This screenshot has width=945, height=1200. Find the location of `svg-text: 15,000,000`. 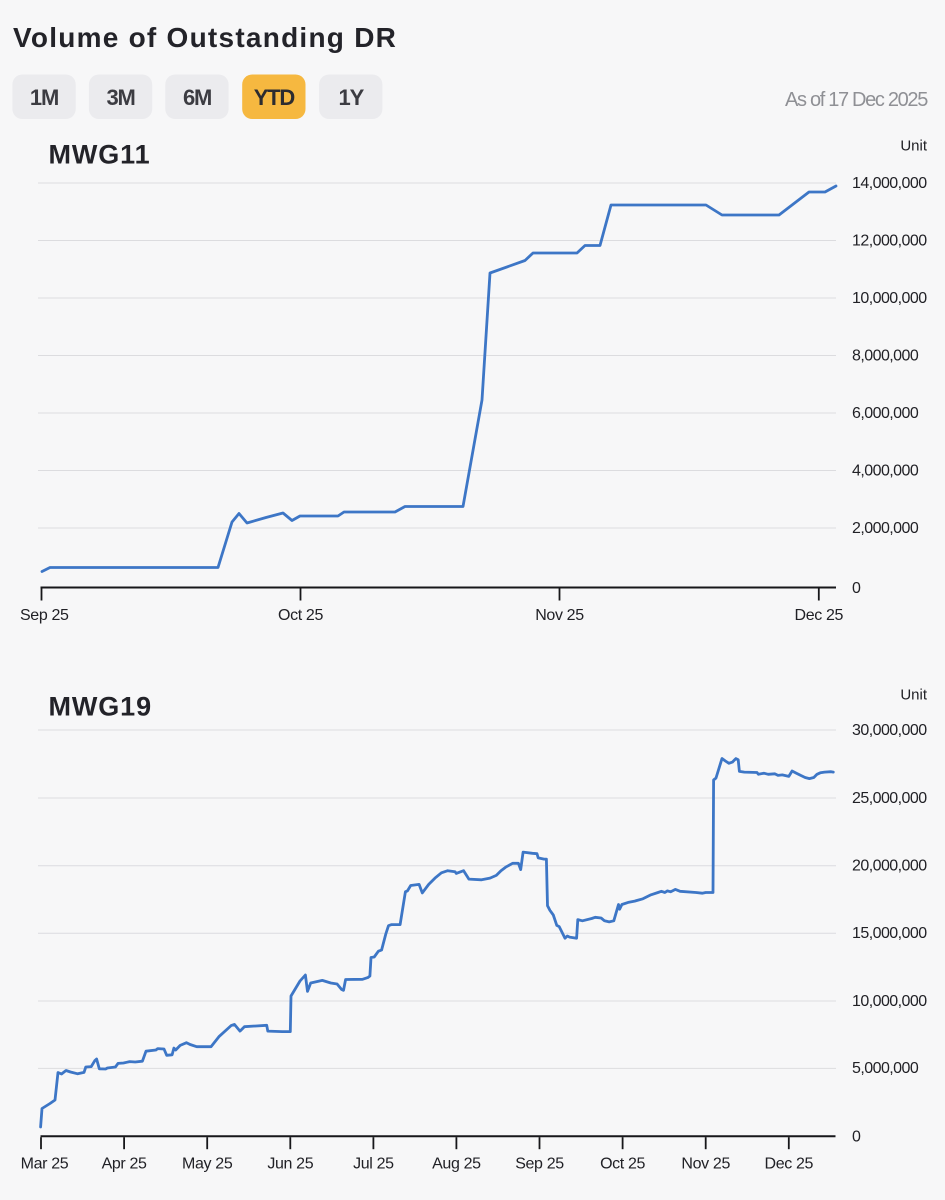

svg-text: 15,000,000 is located at coordinates (889, 933).